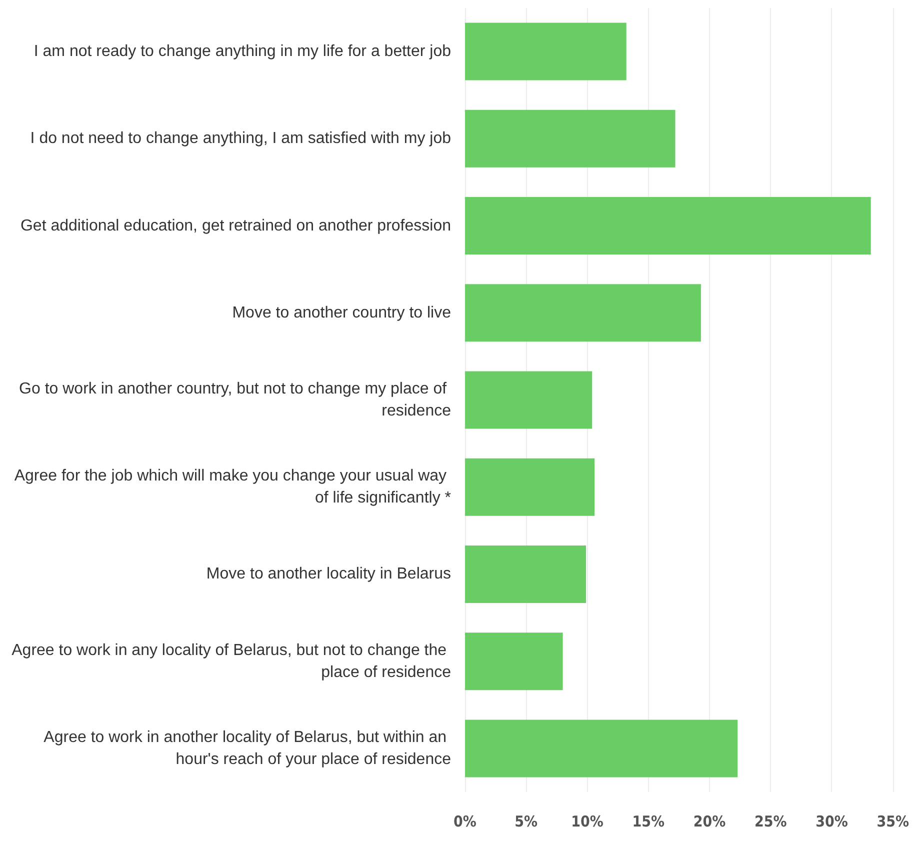 Image resolution: width=920 pixels, height=858 pixels. What do you see at coordinates (235, 400) in the screenshot?
I see `y-tick-label: Go to work in another country, but not to change my place of residence` at bounding box center [235, 400].